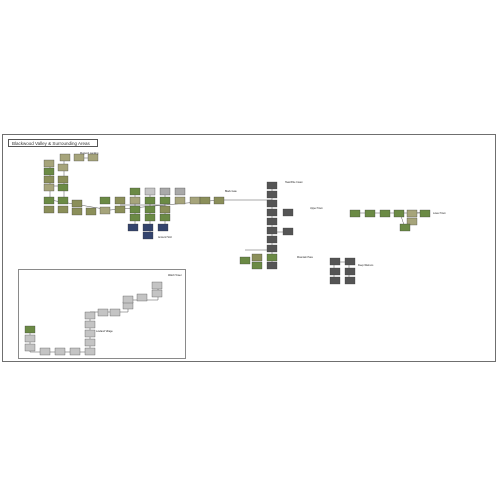 Image resolution: width=500 pixels, height=500 pixels. I want to click on label-far-east: Upper Town, so click(316, 208).